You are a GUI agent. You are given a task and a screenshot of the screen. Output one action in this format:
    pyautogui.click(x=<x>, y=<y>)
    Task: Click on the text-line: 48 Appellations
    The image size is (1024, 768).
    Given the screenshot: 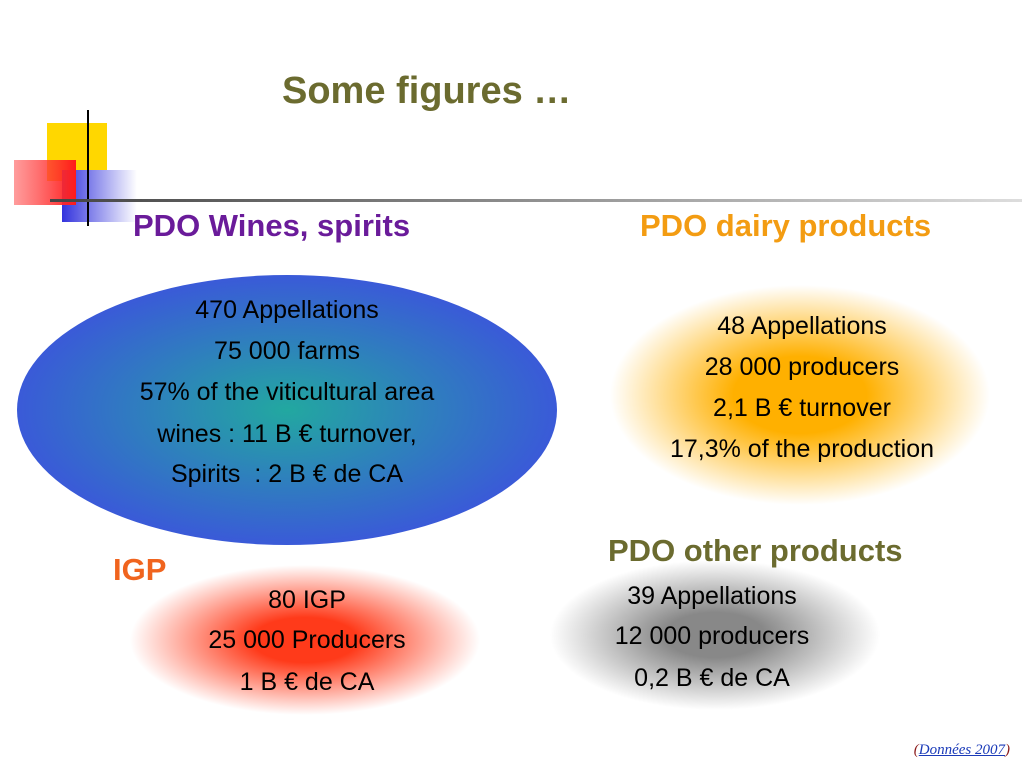 What is the action you would take?
    pyautogui.click(x=802, y=326)
    